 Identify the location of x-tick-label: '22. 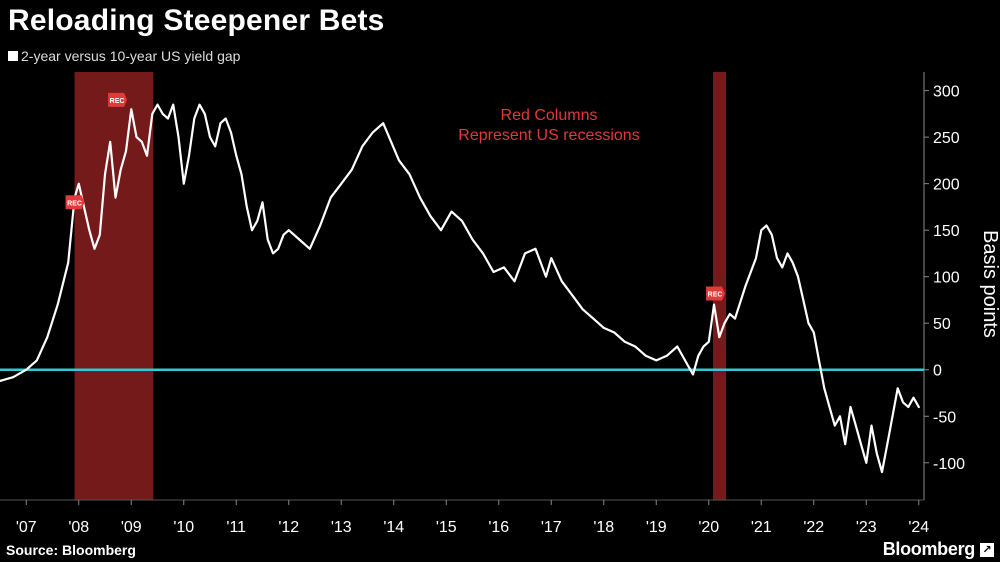
(813, 527).